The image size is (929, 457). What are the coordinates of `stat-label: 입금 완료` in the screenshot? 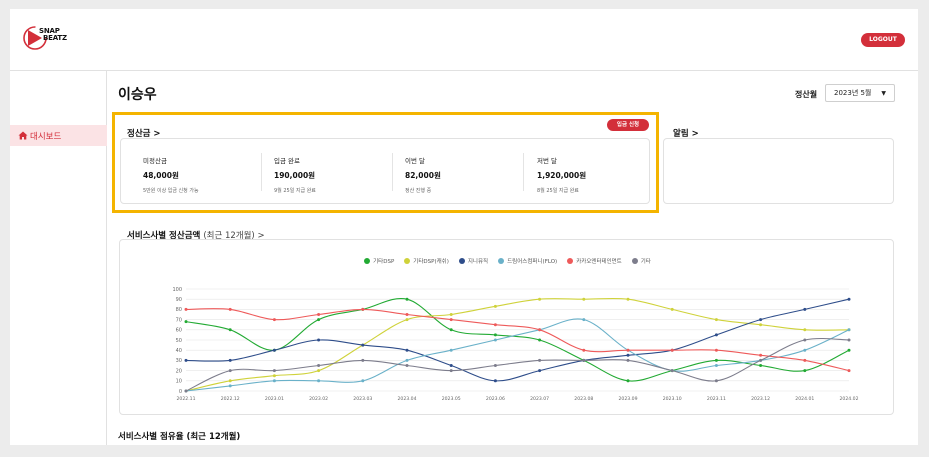 It's located at (287, 161).